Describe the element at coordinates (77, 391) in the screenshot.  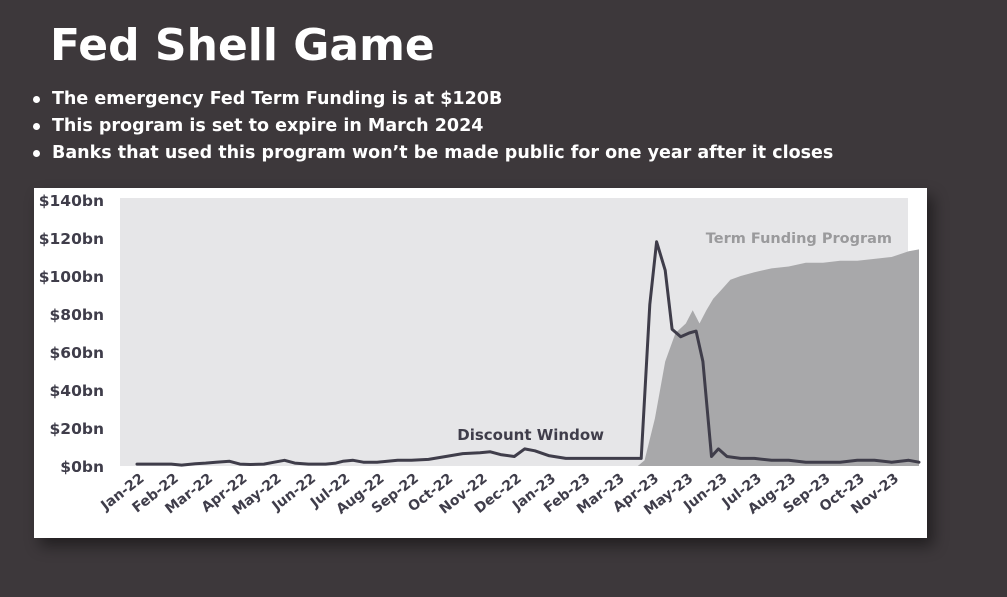
I see `y-tick-label: $40bn` at that location.